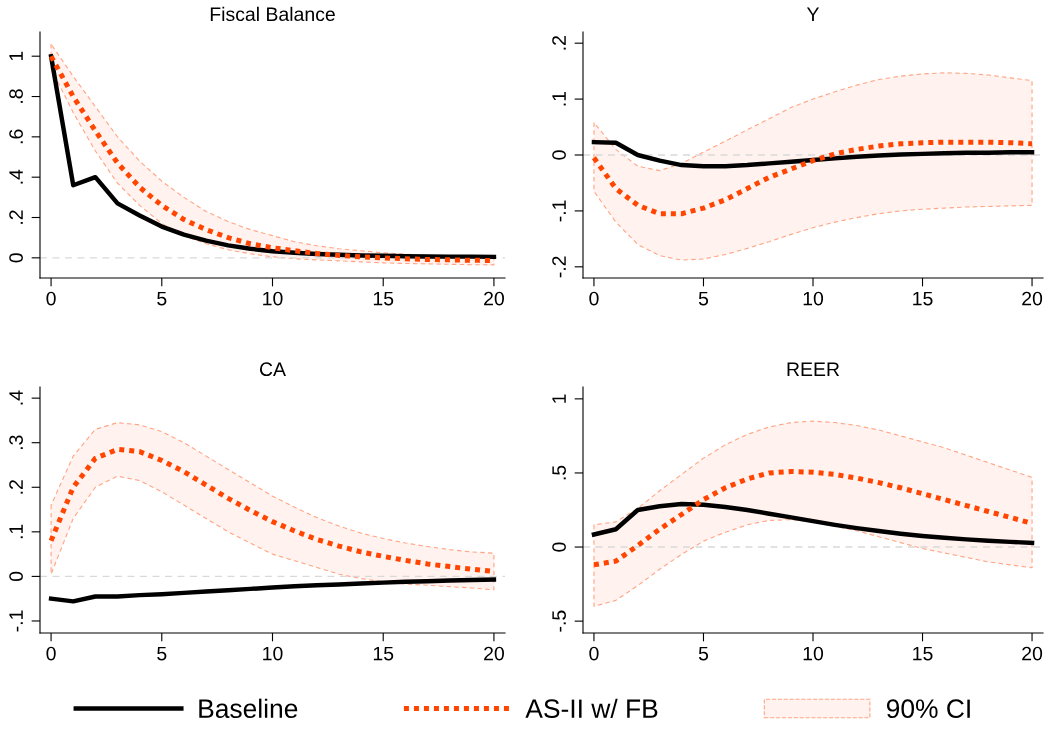 The height and width of the screenshot is (747, 1048). What do you see at coordinates (559, 267) in the screenshot?
I see `y-tick-label: -.2` at bounding box center [559, 267].